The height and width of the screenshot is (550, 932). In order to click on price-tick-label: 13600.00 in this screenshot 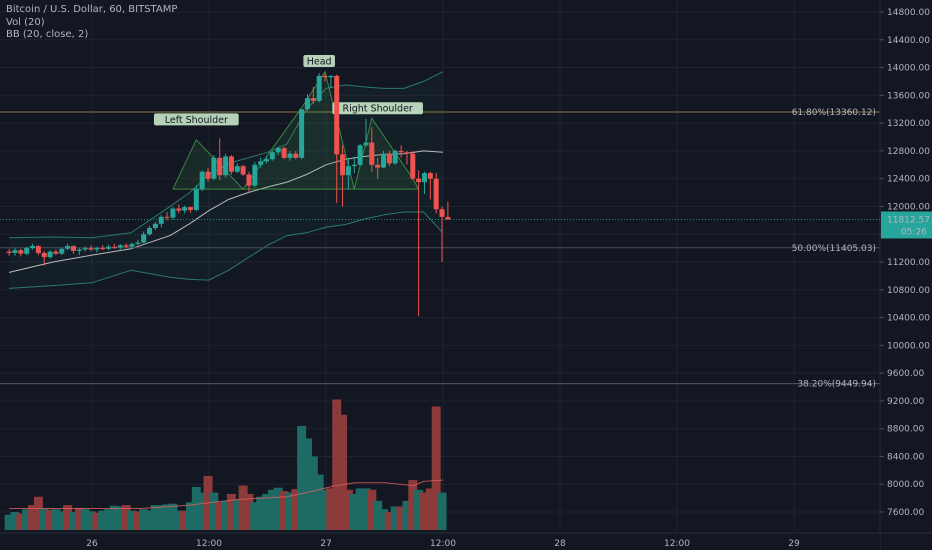, I will do `click(908, 96)`.